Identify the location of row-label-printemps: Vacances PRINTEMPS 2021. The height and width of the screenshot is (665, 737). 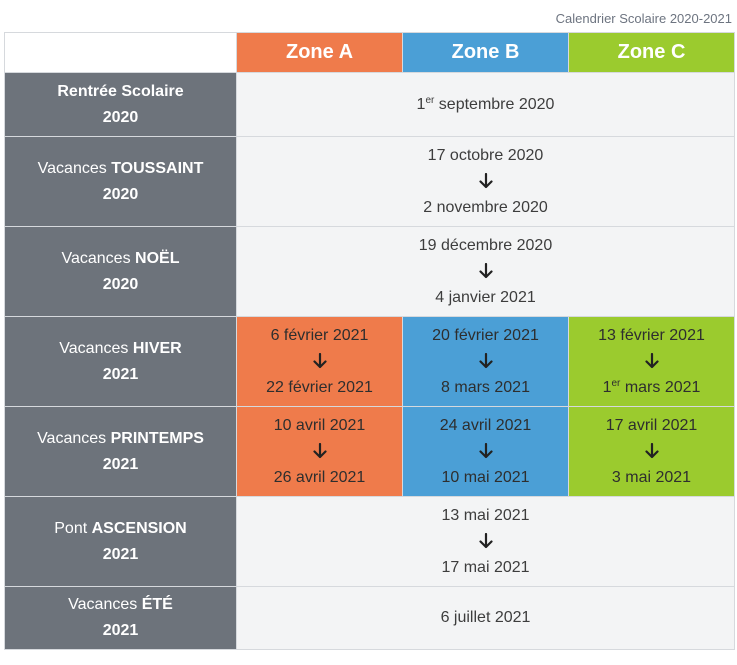
(120, 451).